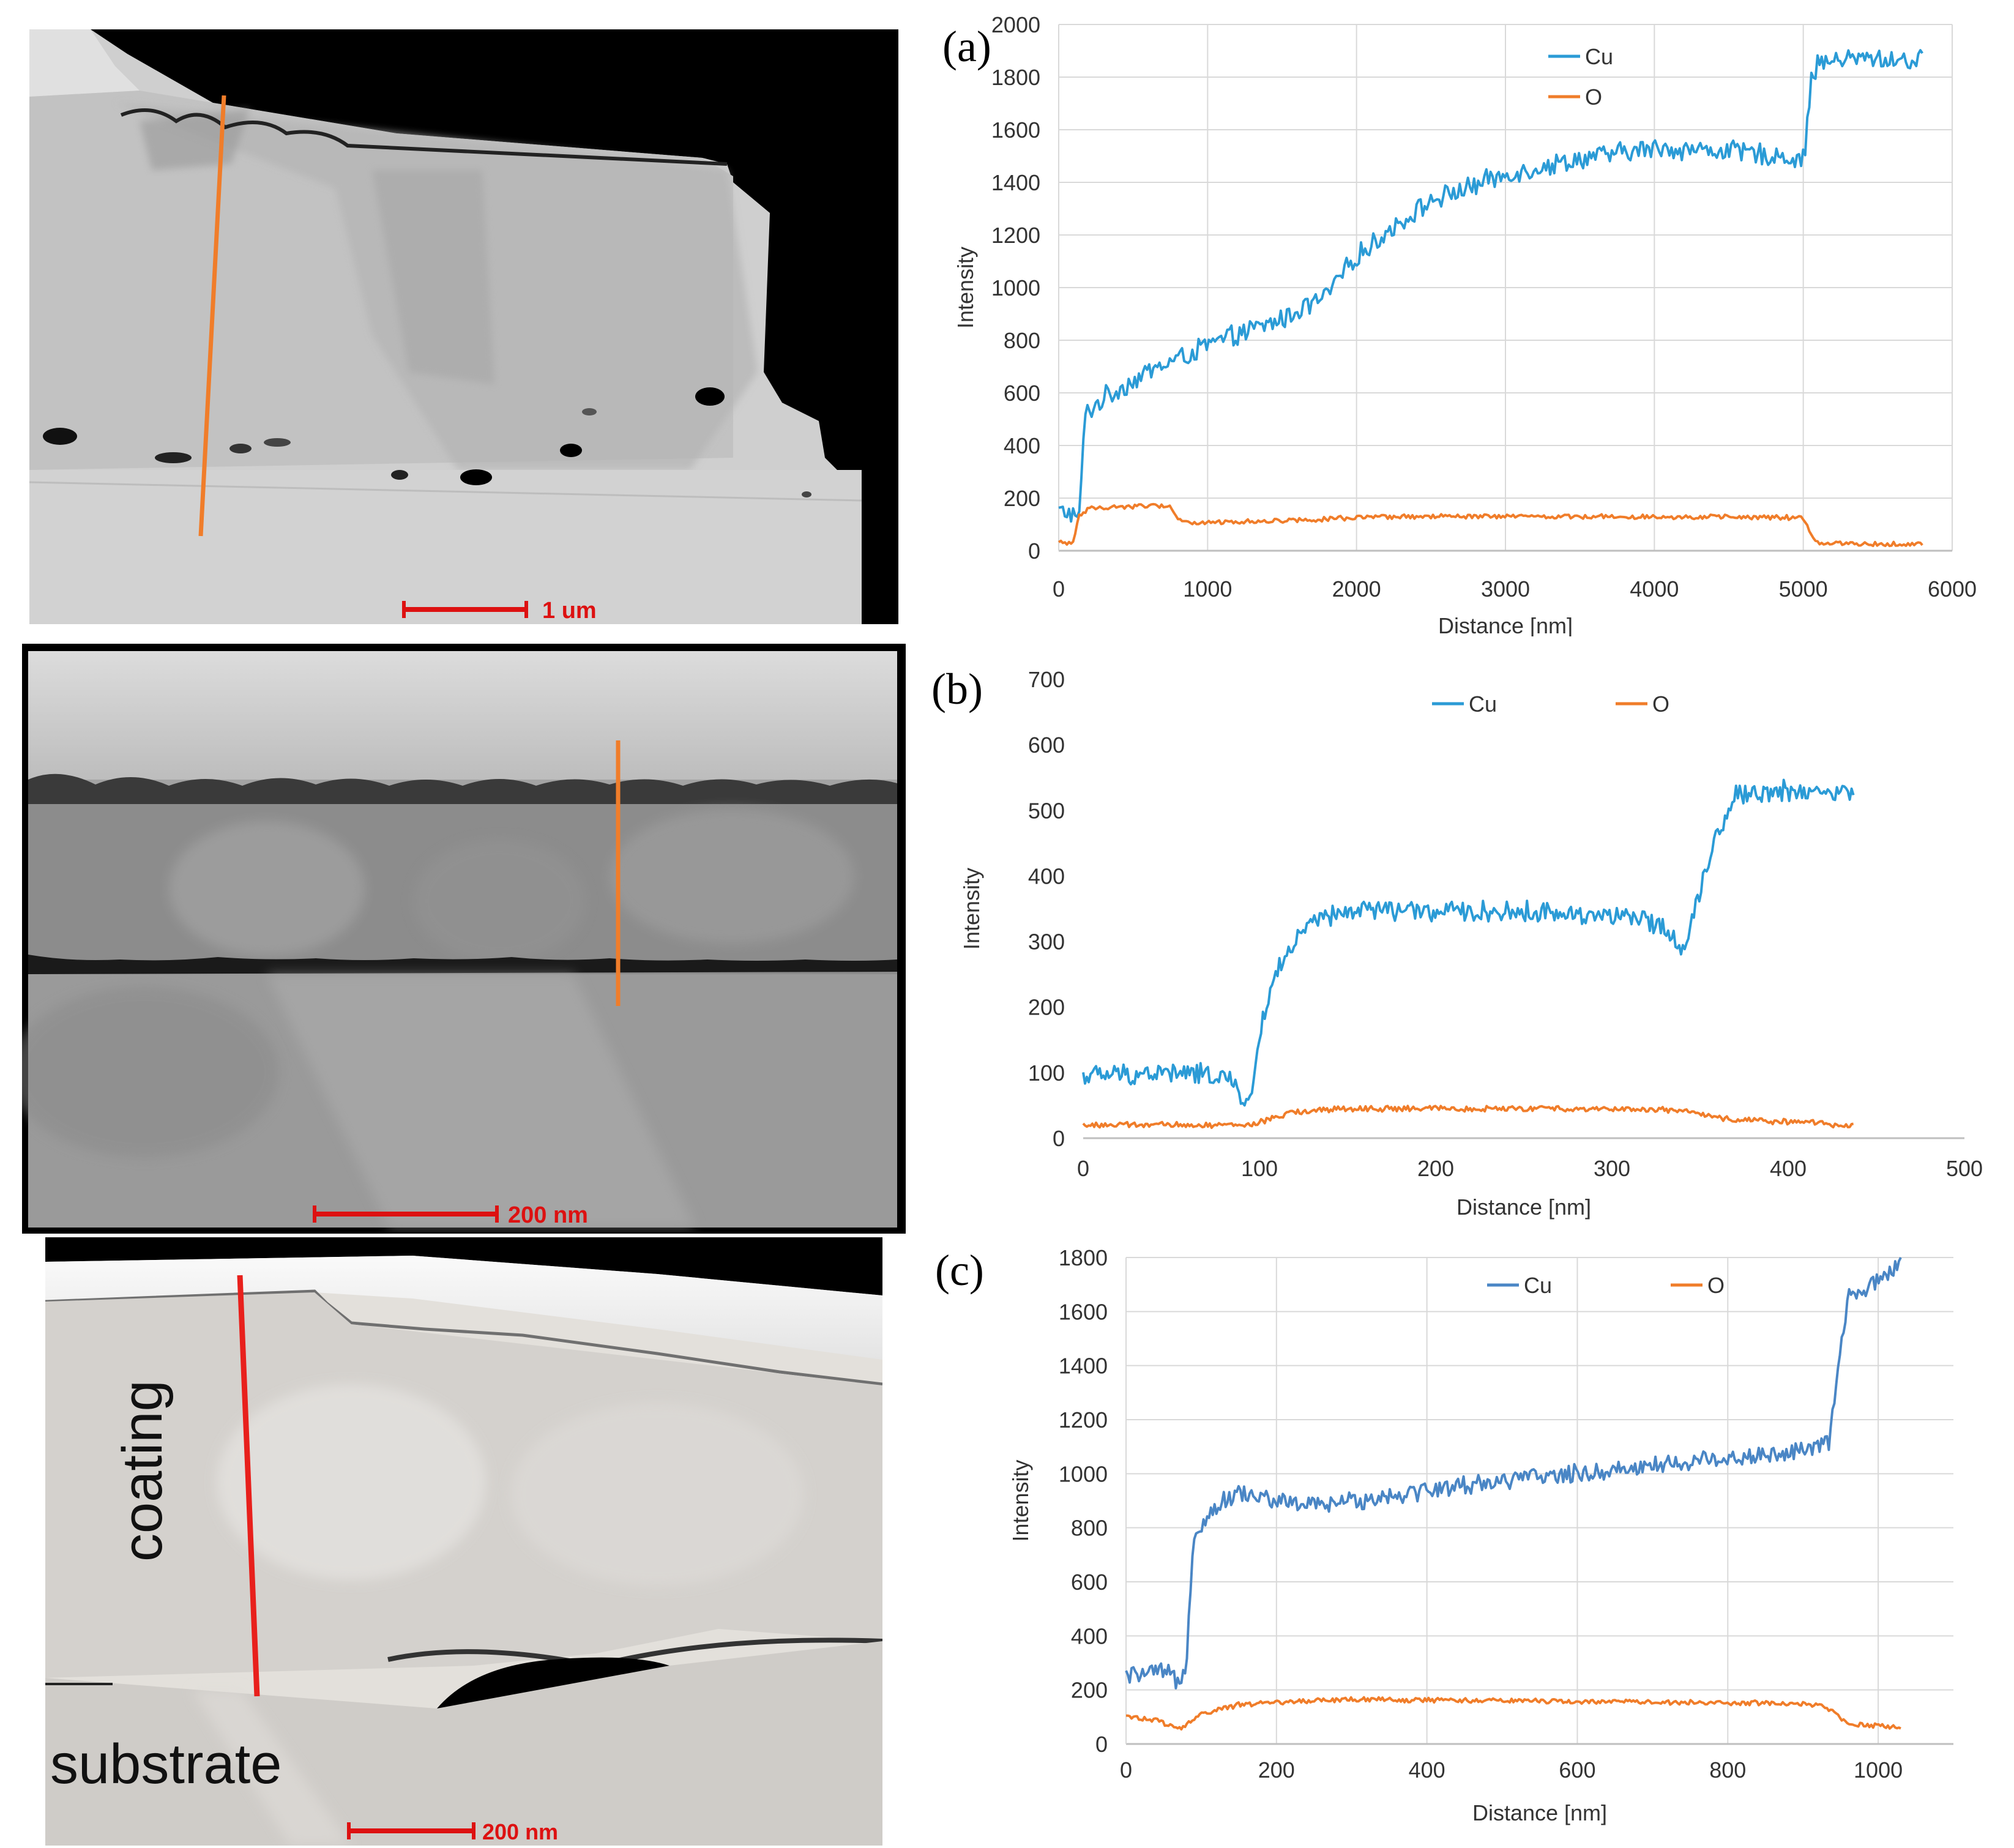  I want to click on coating-label: coating, so click(143, 1471).